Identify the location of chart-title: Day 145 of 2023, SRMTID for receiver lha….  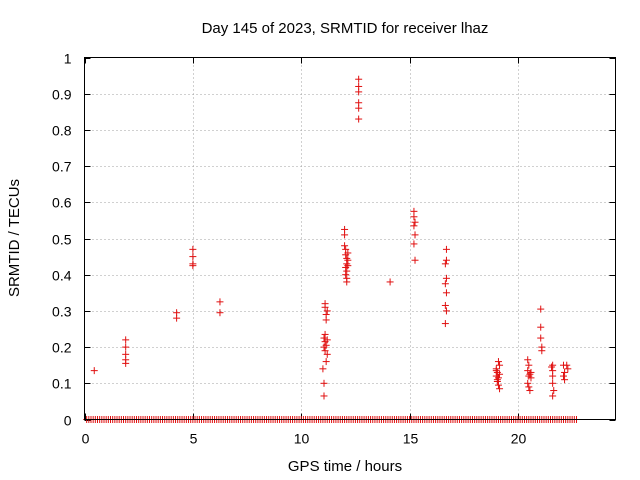
(345, 28).